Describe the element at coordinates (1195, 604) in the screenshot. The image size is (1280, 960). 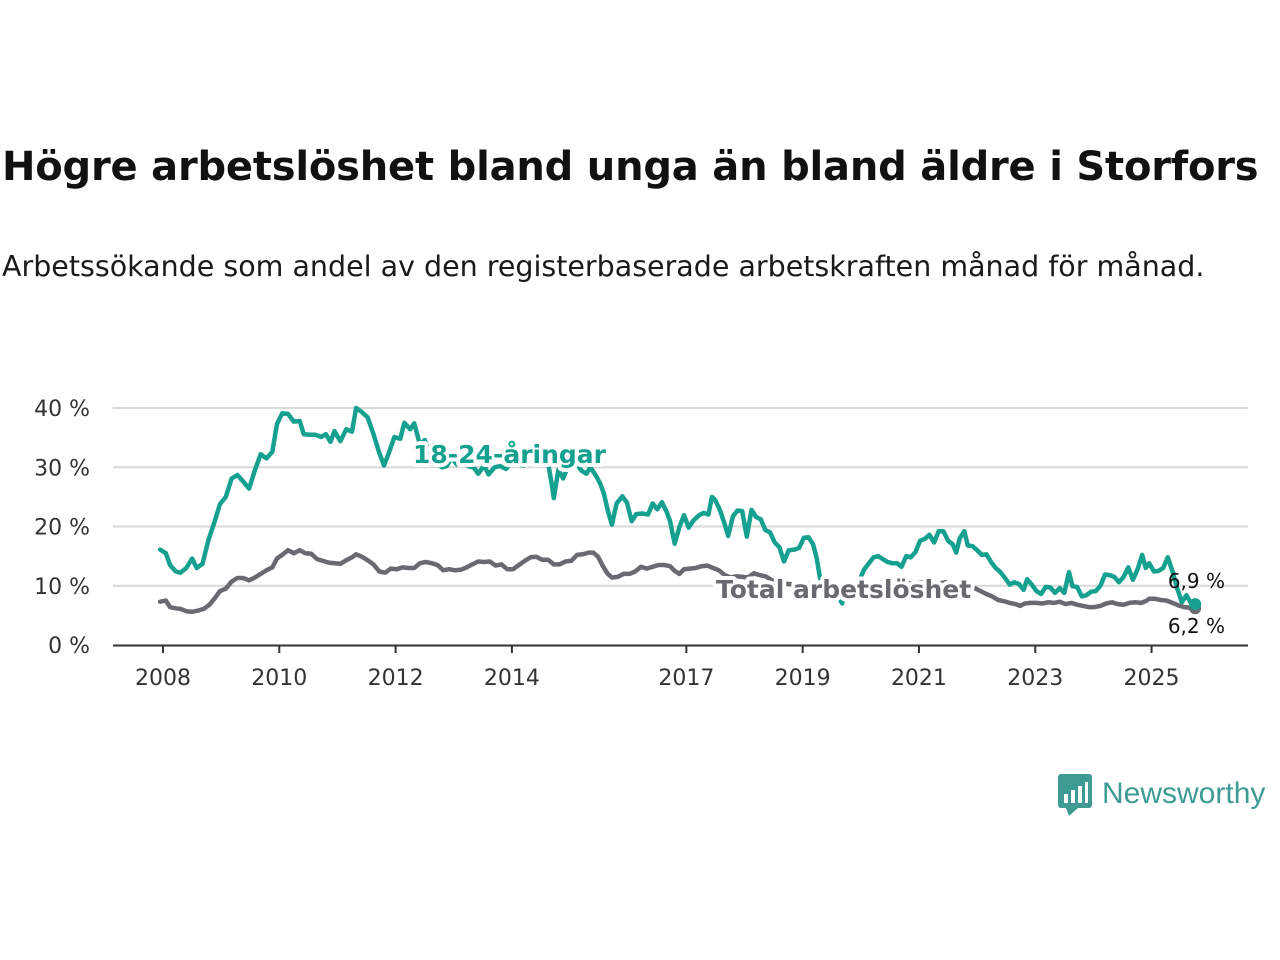
I see `series-end-dot` at that location.